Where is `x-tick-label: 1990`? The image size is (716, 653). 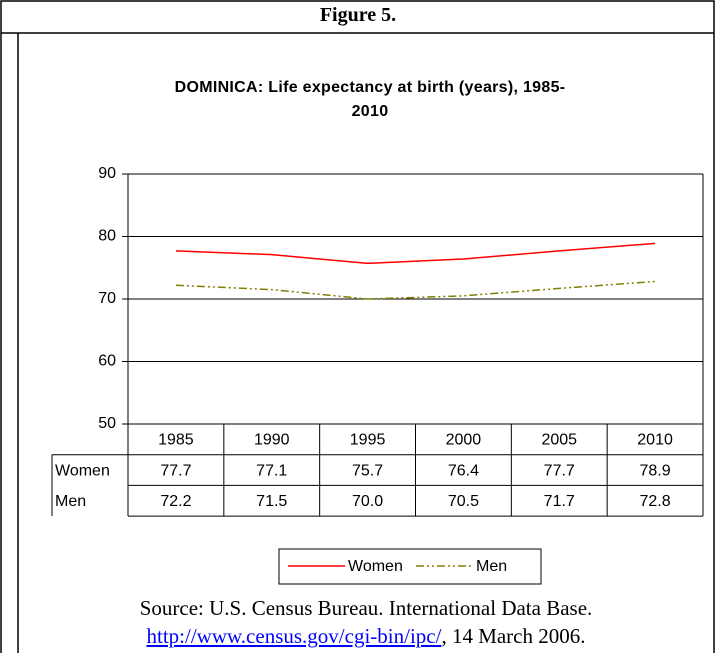 x-tick-label: 1990 is located at coordinates (272, 440).